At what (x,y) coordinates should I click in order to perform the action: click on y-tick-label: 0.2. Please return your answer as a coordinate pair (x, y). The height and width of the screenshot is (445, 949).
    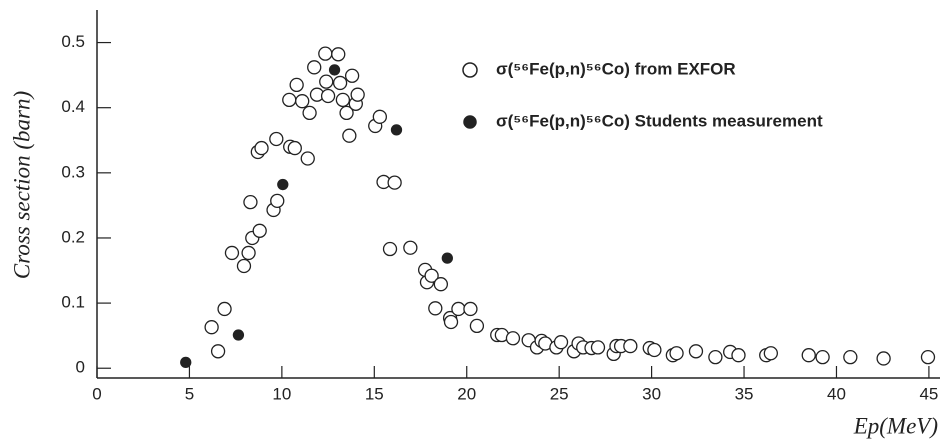
    Looking at the image, I should click on (73, 236).